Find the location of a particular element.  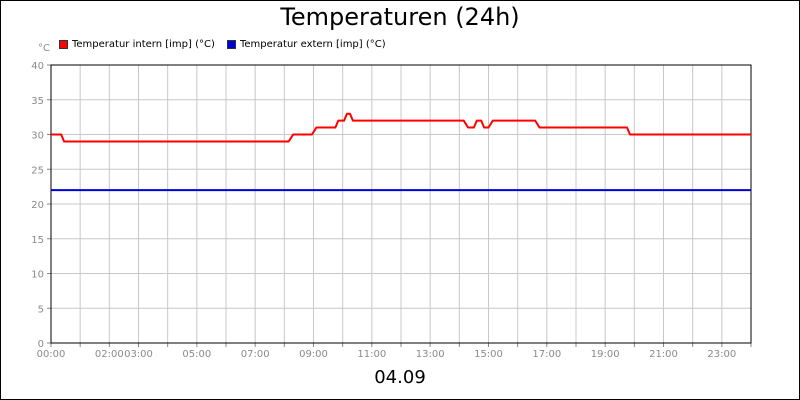

y-tick-label: 30 is located at coordinates (37, 136).